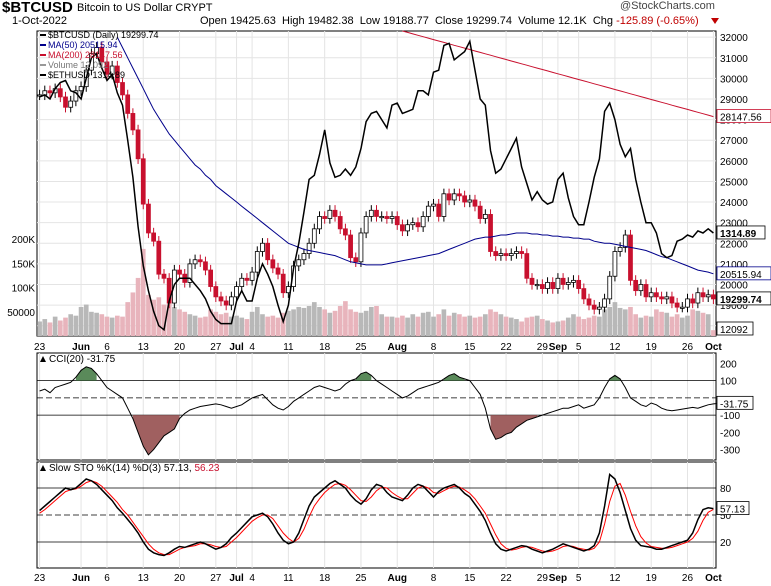 This screenshot has width=771, height=586. What do you see at coordinates (734, 59) in the screenshot?
I see `price-tick-label: 31000` at bounding box center [734, 59].